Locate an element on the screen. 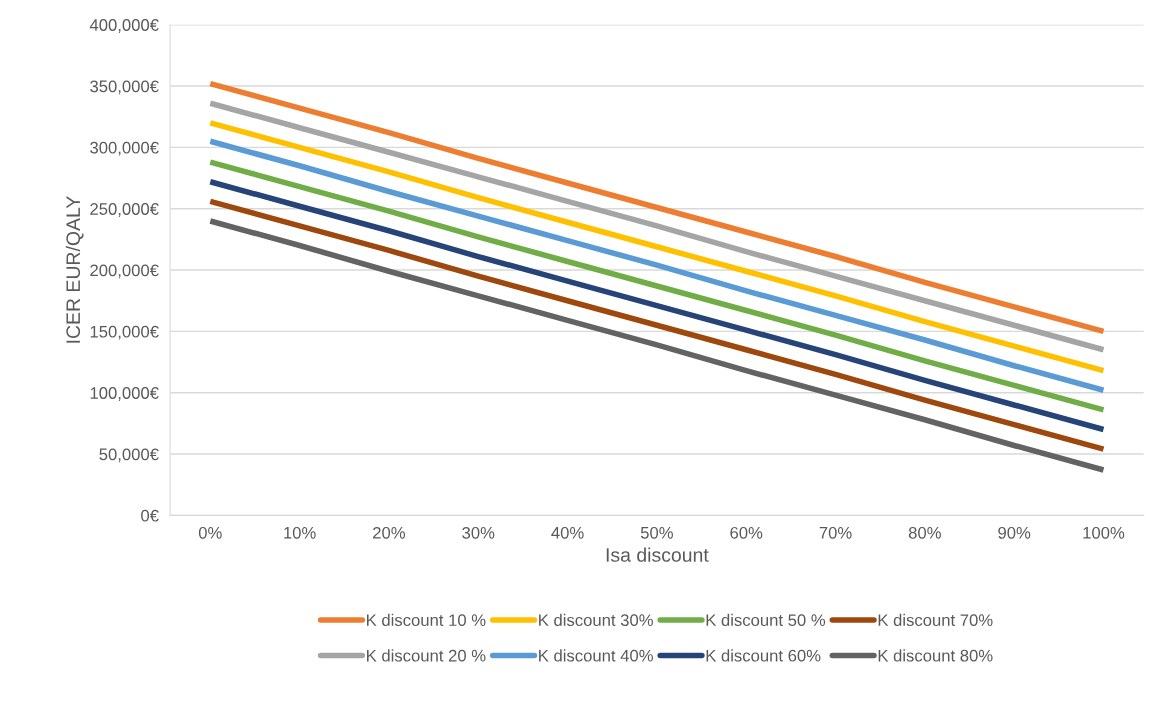  legend-label: K discount 10 % is located at coordinates (426, 620).